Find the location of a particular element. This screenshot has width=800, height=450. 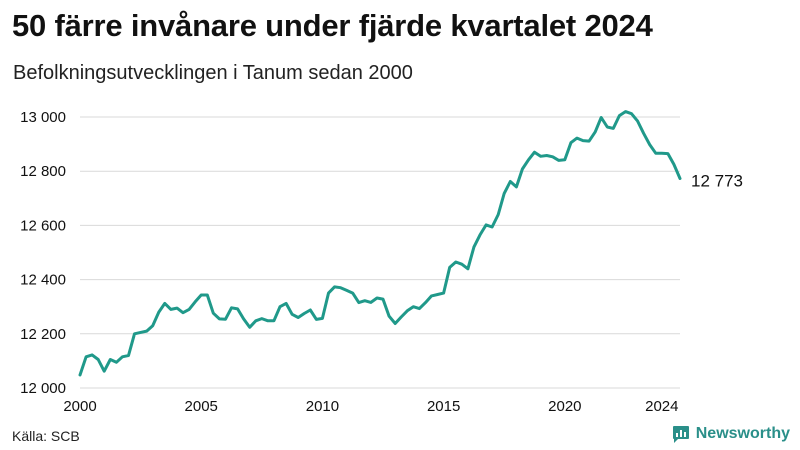

end-value-label: 12 773 is located at coordinates (717, 181).